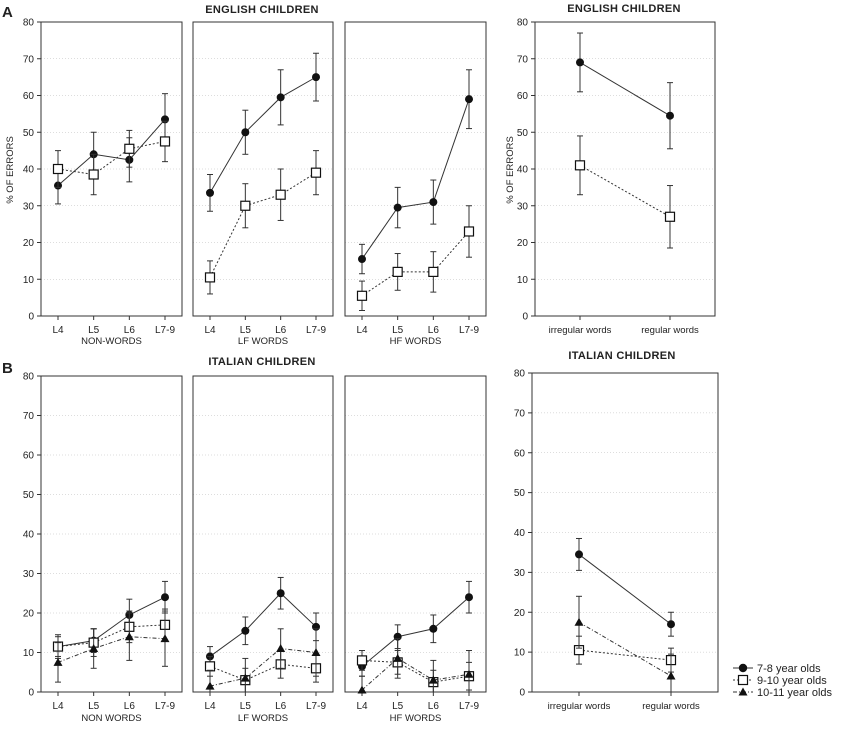 The image size is (851, 730). Describe the element at coordinates (111, 341) in the screenshot. I see `x-axis-label: NON-WORDS` at that location.